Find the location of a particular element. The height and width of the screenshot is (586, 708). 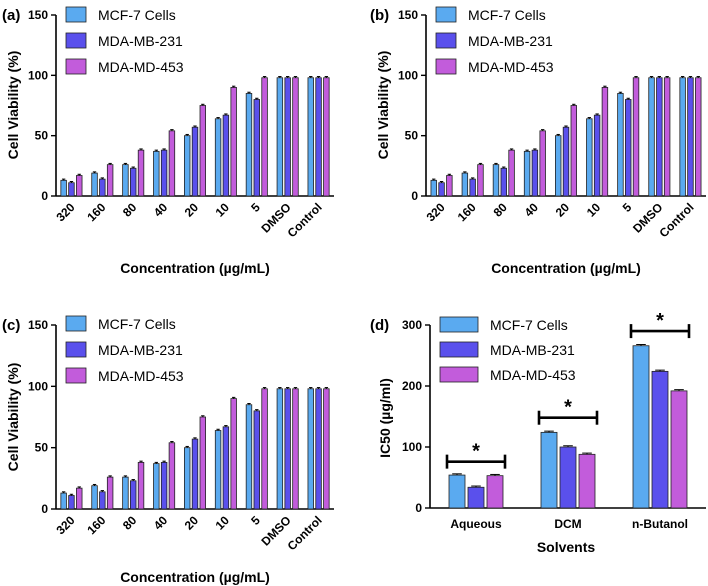

y-axis-title: IC50 (µg/ml) is located at coordinates (385, 418).